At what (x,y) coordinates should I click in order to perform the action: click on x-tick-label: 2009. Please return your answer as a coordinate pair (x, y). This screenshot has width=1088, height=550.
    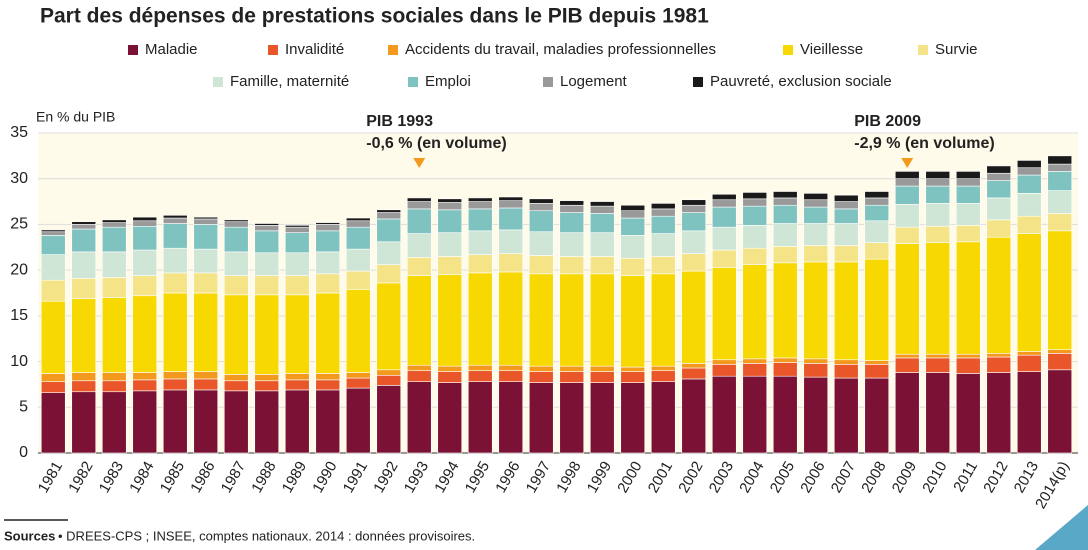
    Looking at the image, I should click on (904, 476).